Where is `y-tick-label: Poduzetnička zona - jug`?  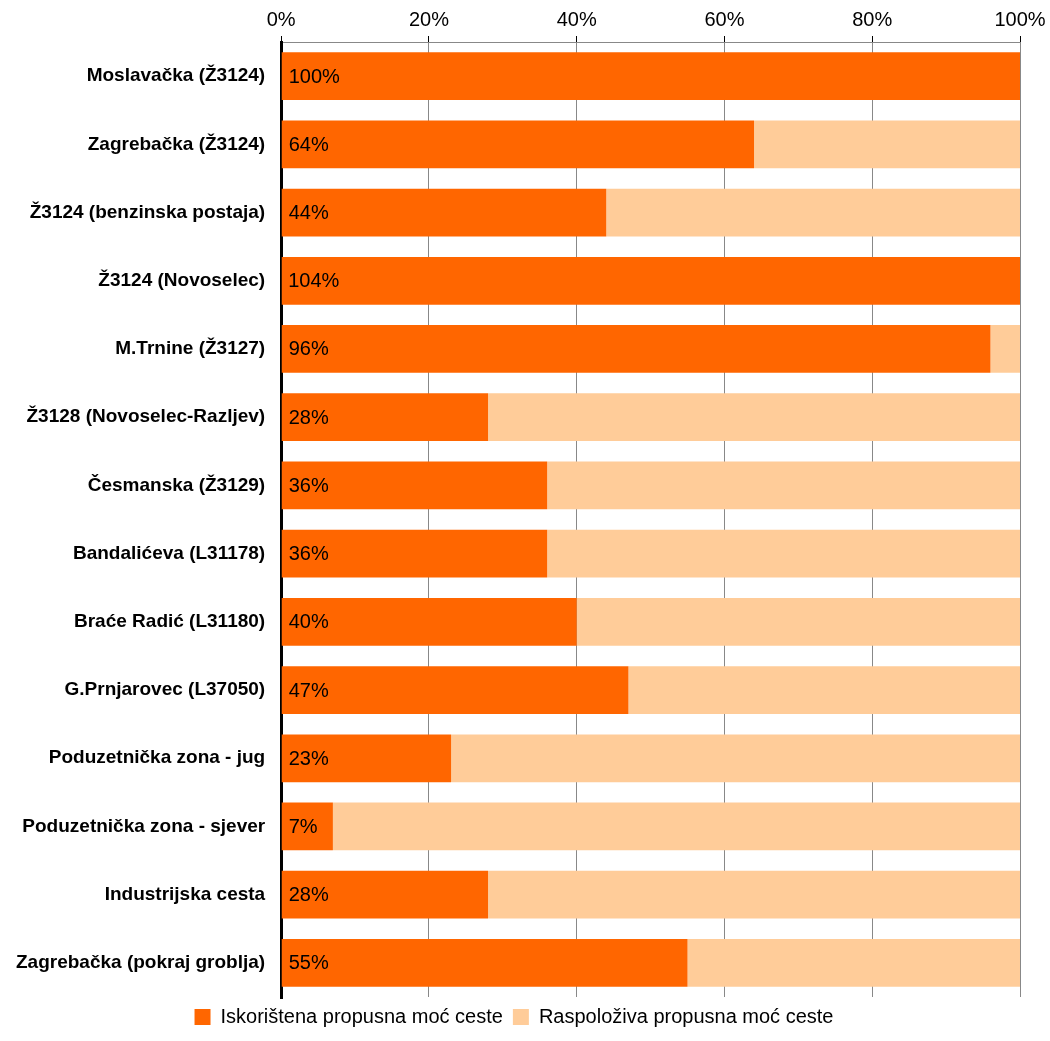
y-tick-label: Poduzetnička zona - jug is located at coordinates (157, 757).